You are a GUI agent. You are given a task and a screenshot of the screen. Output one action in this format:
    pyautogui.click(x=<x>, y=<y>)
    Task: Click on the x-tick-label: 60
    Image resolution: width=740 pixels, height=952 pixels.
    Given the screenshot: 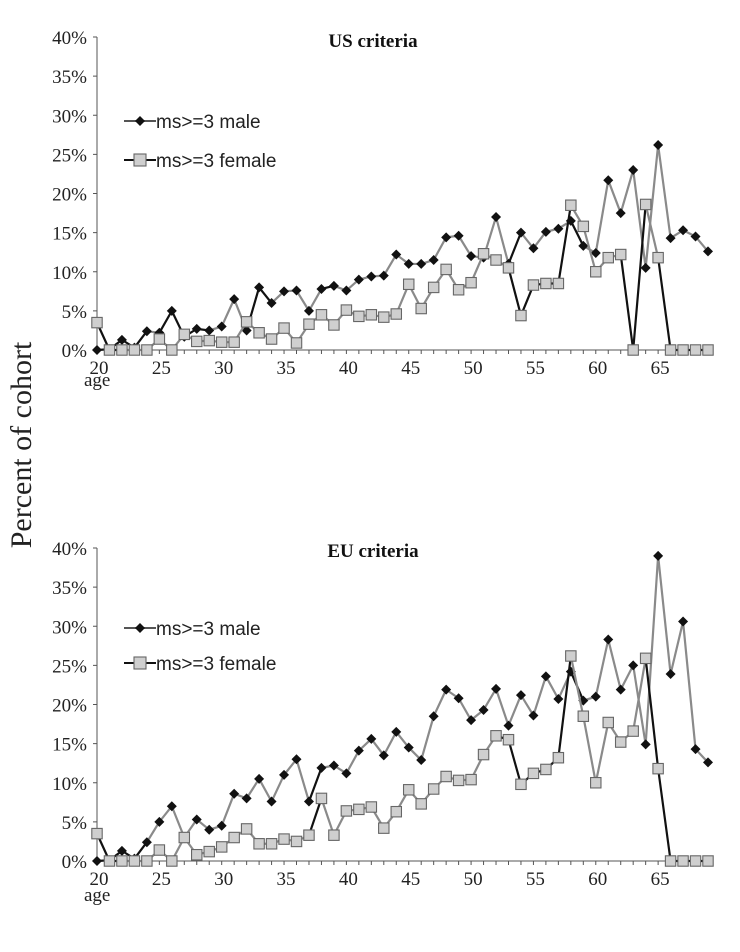 What is the action you would take?
    pyautogui.click(x=597, y=368)
    